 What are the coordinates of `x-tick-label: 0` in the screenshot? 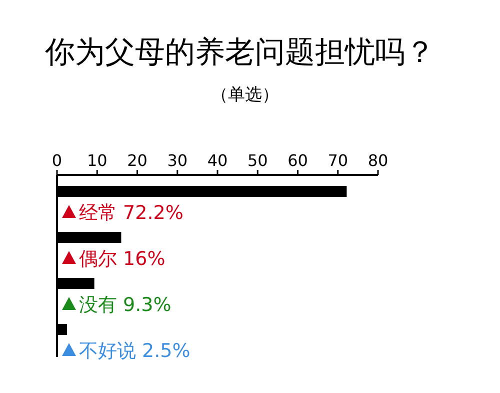 It's located at (57, 160).